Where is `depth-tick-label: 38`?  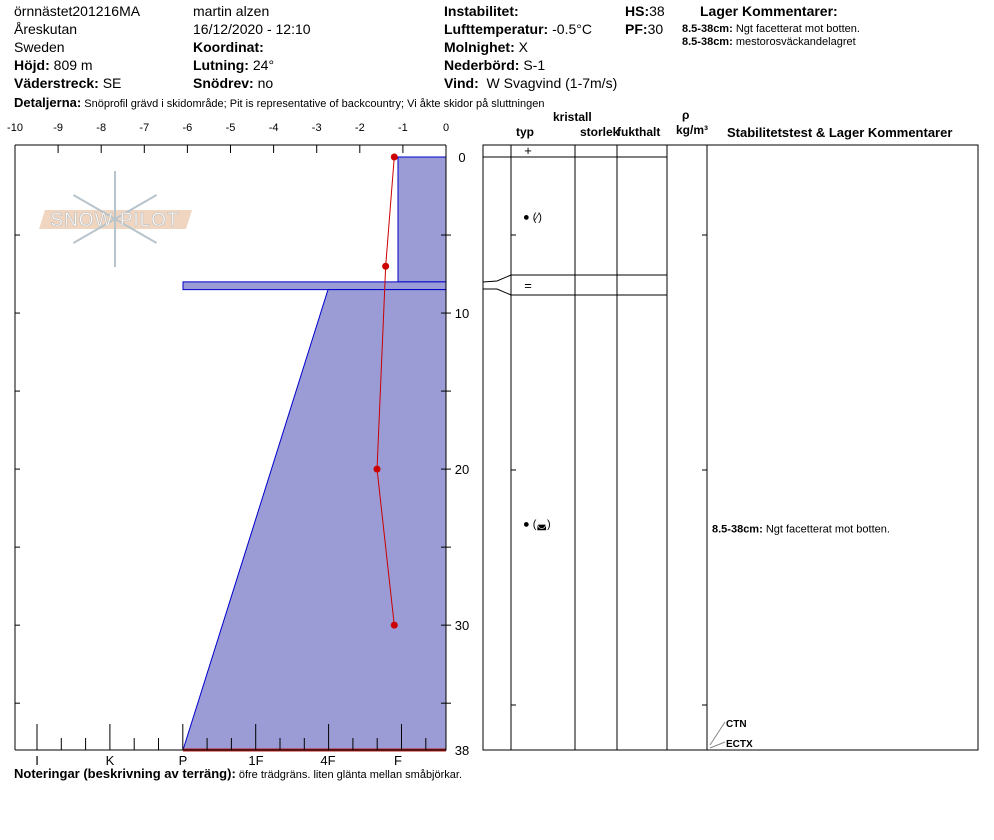
depth-tick-label: 38 is located at coordinates (462, 750).